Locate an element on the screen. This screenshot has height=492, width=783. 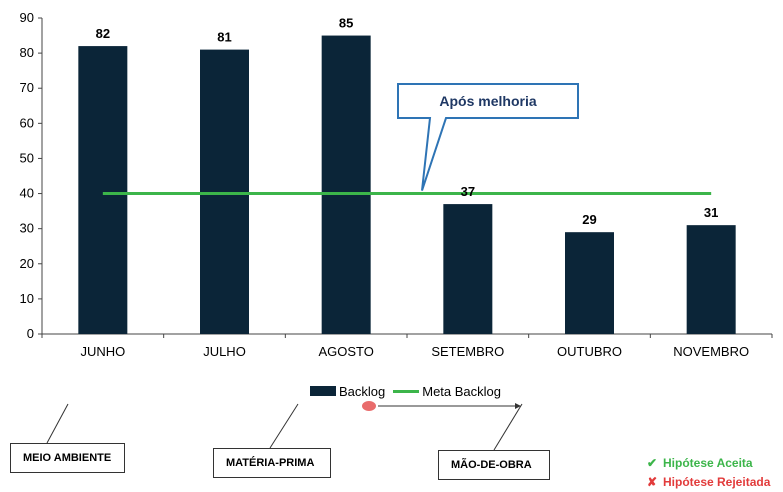
callout-shape is located at coordinates (488, 137).